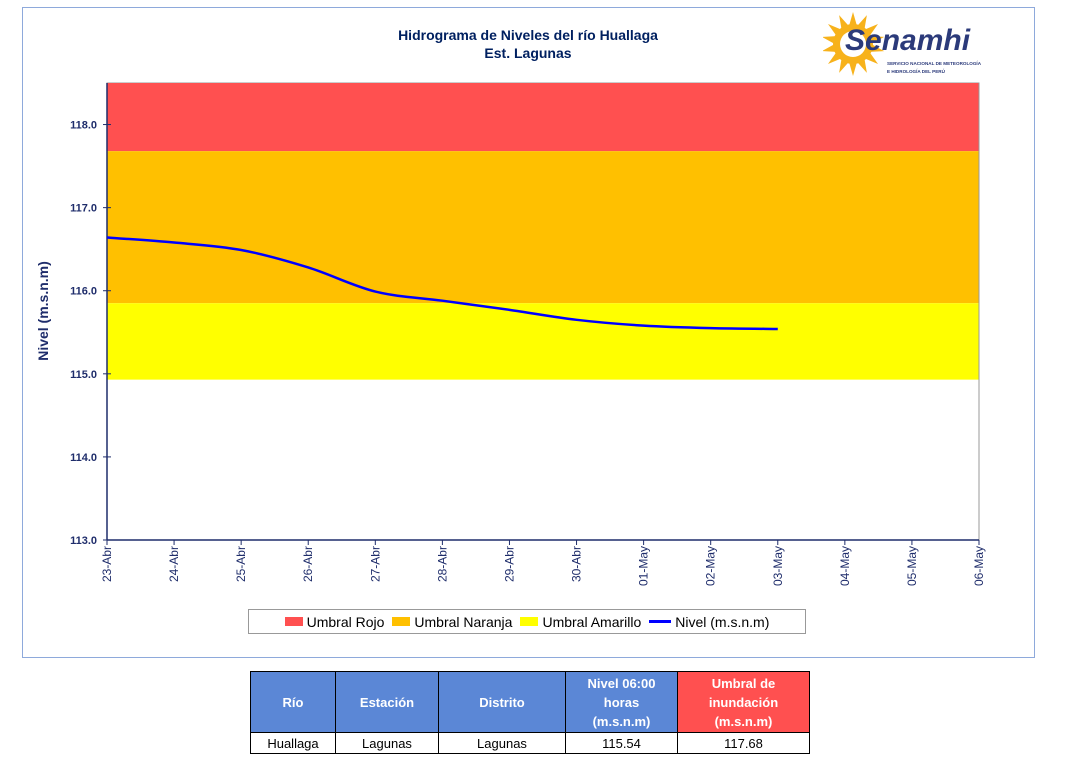  What do you see at coordinates (934, 62) in the screenshot?
I see `logo-subtitle-1: SERVICIO NACIONAL DE METEOROLOGÍA` at bounding box center [934, 62].